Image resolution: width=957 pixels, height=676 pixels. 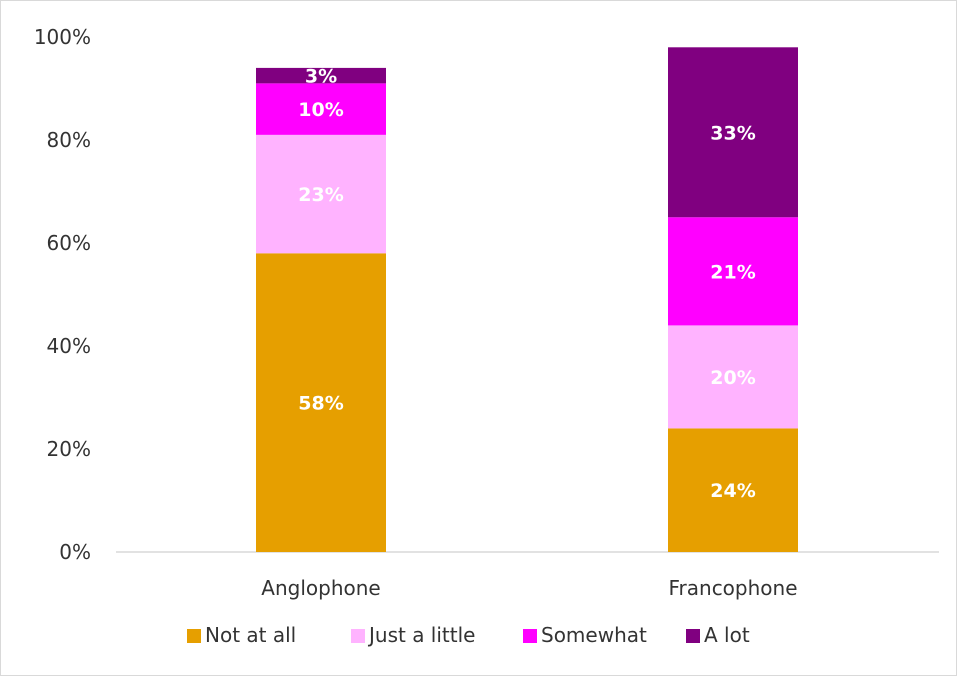 I want to click on bar-segment-anglophone-somewhat, so click(x=321, y=109).